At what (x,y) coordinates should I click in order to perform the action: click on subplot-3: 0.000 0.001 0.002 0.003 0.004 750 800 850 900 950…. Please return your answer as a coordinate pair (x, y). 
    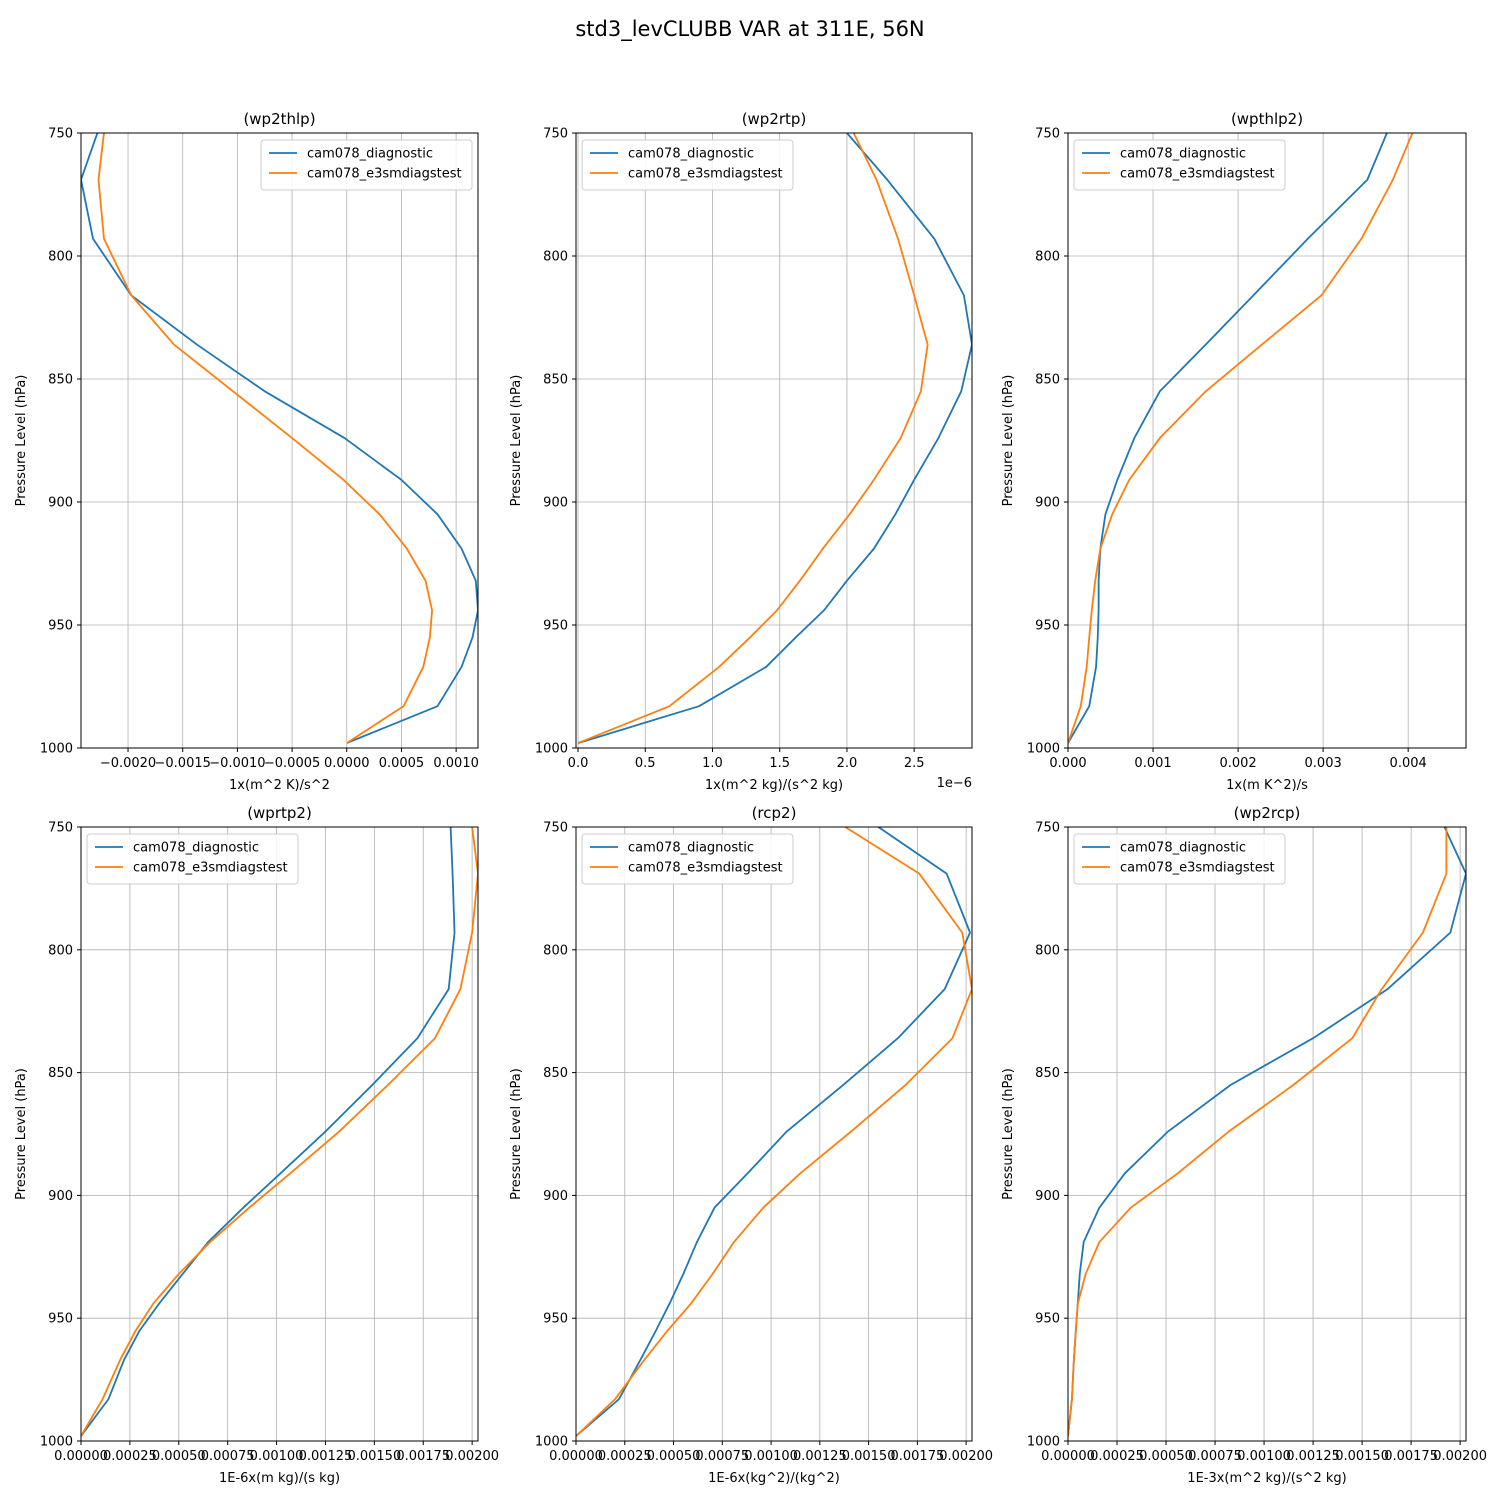
    Looking at the image, I should click on (1234, 451).